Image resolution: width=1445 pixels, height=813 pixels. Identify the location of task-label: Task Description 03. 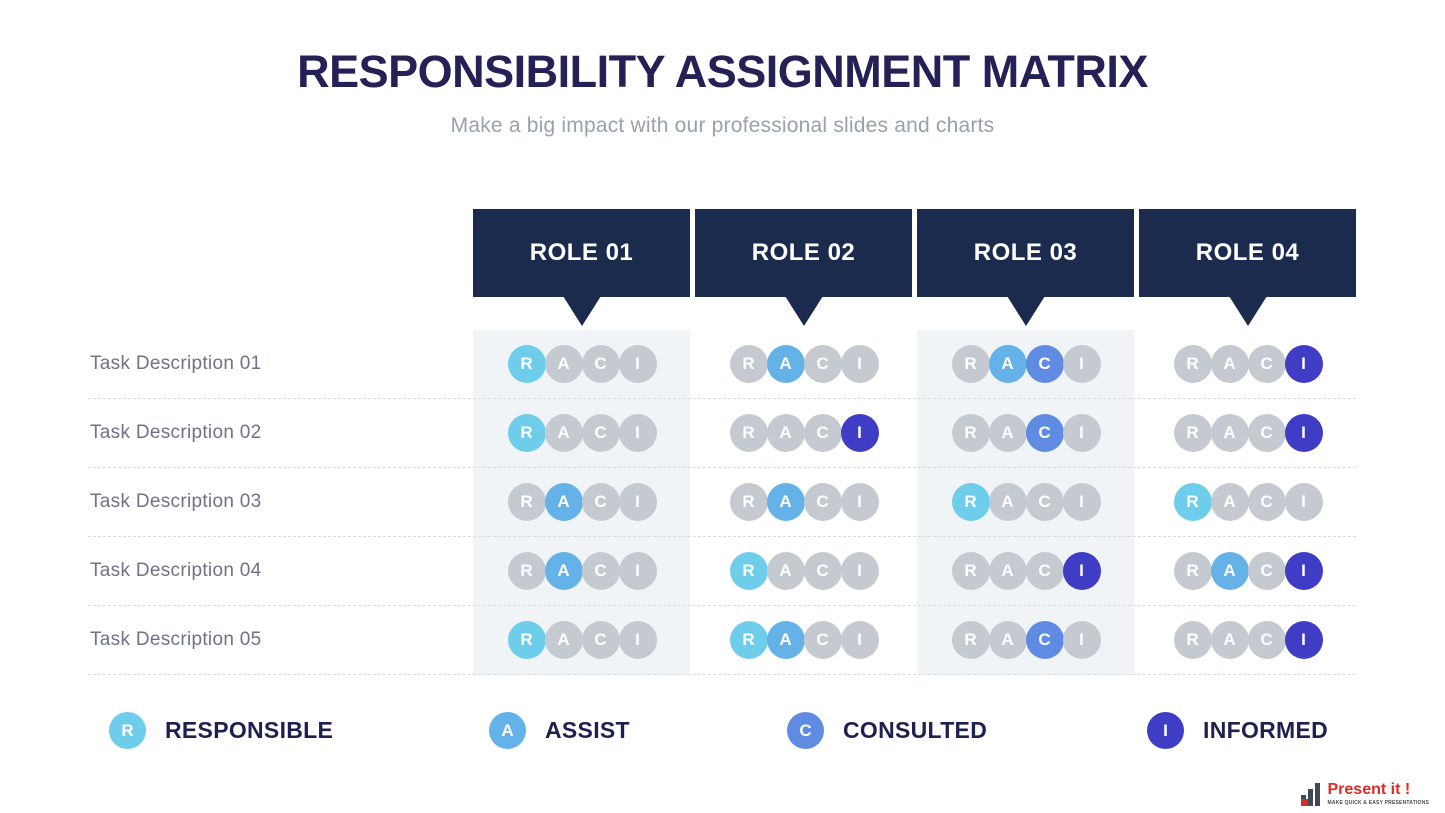
(176, 501).